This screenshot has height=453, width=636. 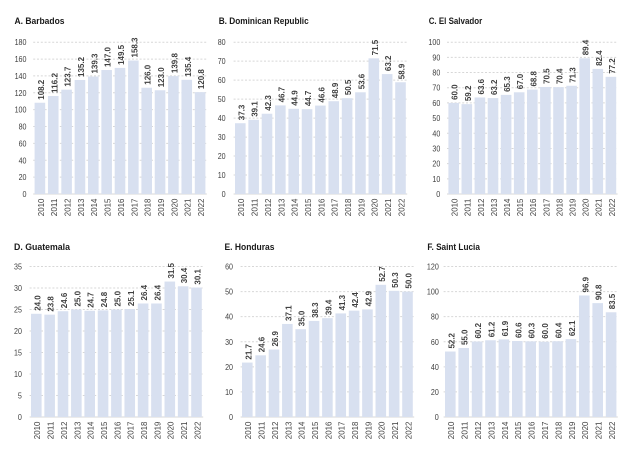 What do you see at coordinates (492, 329) in the screenshot?
I see `svg-text: 61.2` at bounding box center [492, 329].